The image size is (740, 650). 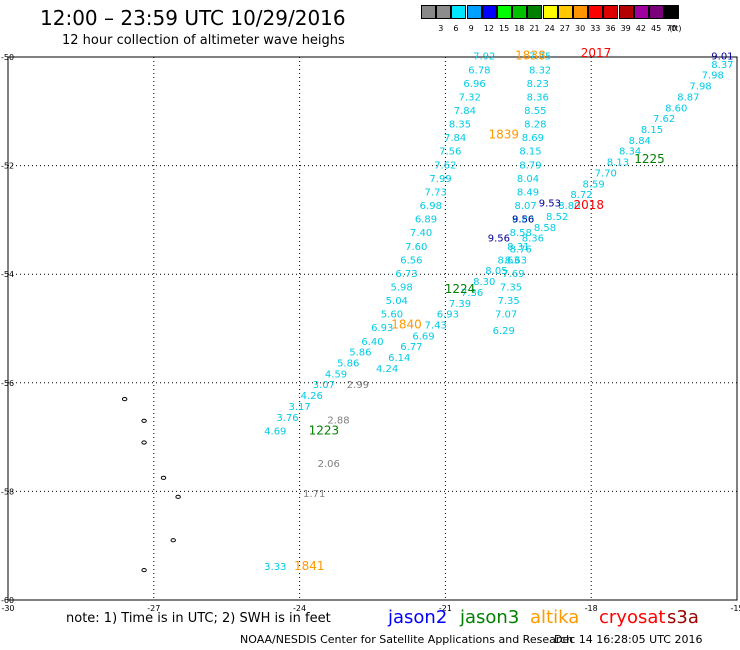 What do you see at coordinates (465, 111) in the screenshot?
I see `wave-height-value: 7.84` at bounding box center [465, 111].